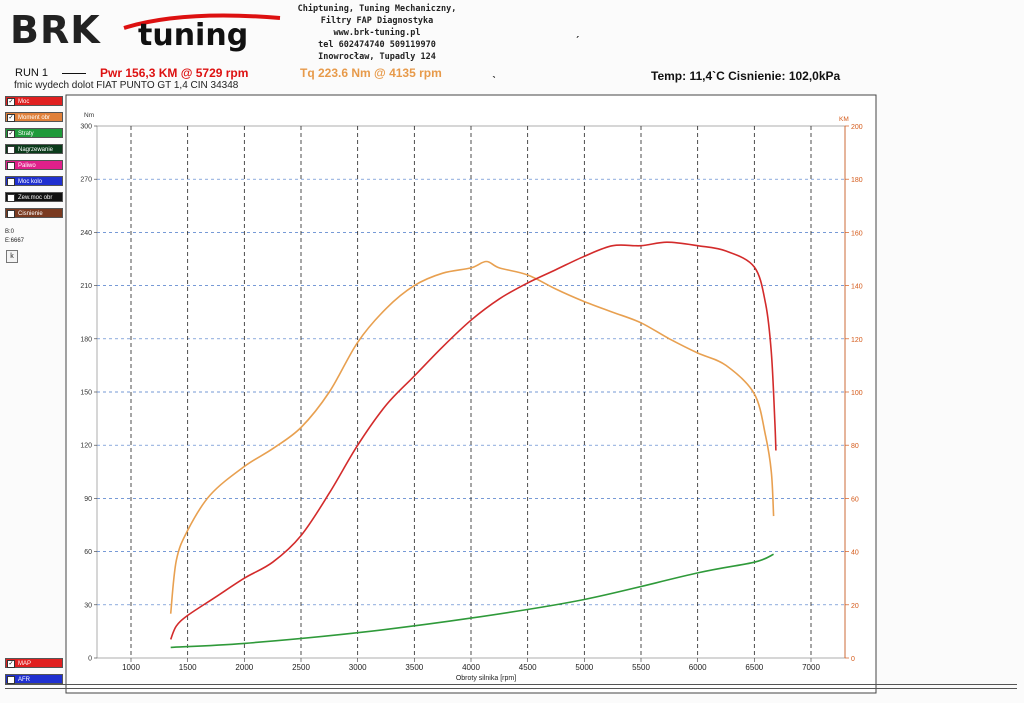 The height and width of the screenshot is (703, 1024). I want to click on k-button: k, so click(12, 256).